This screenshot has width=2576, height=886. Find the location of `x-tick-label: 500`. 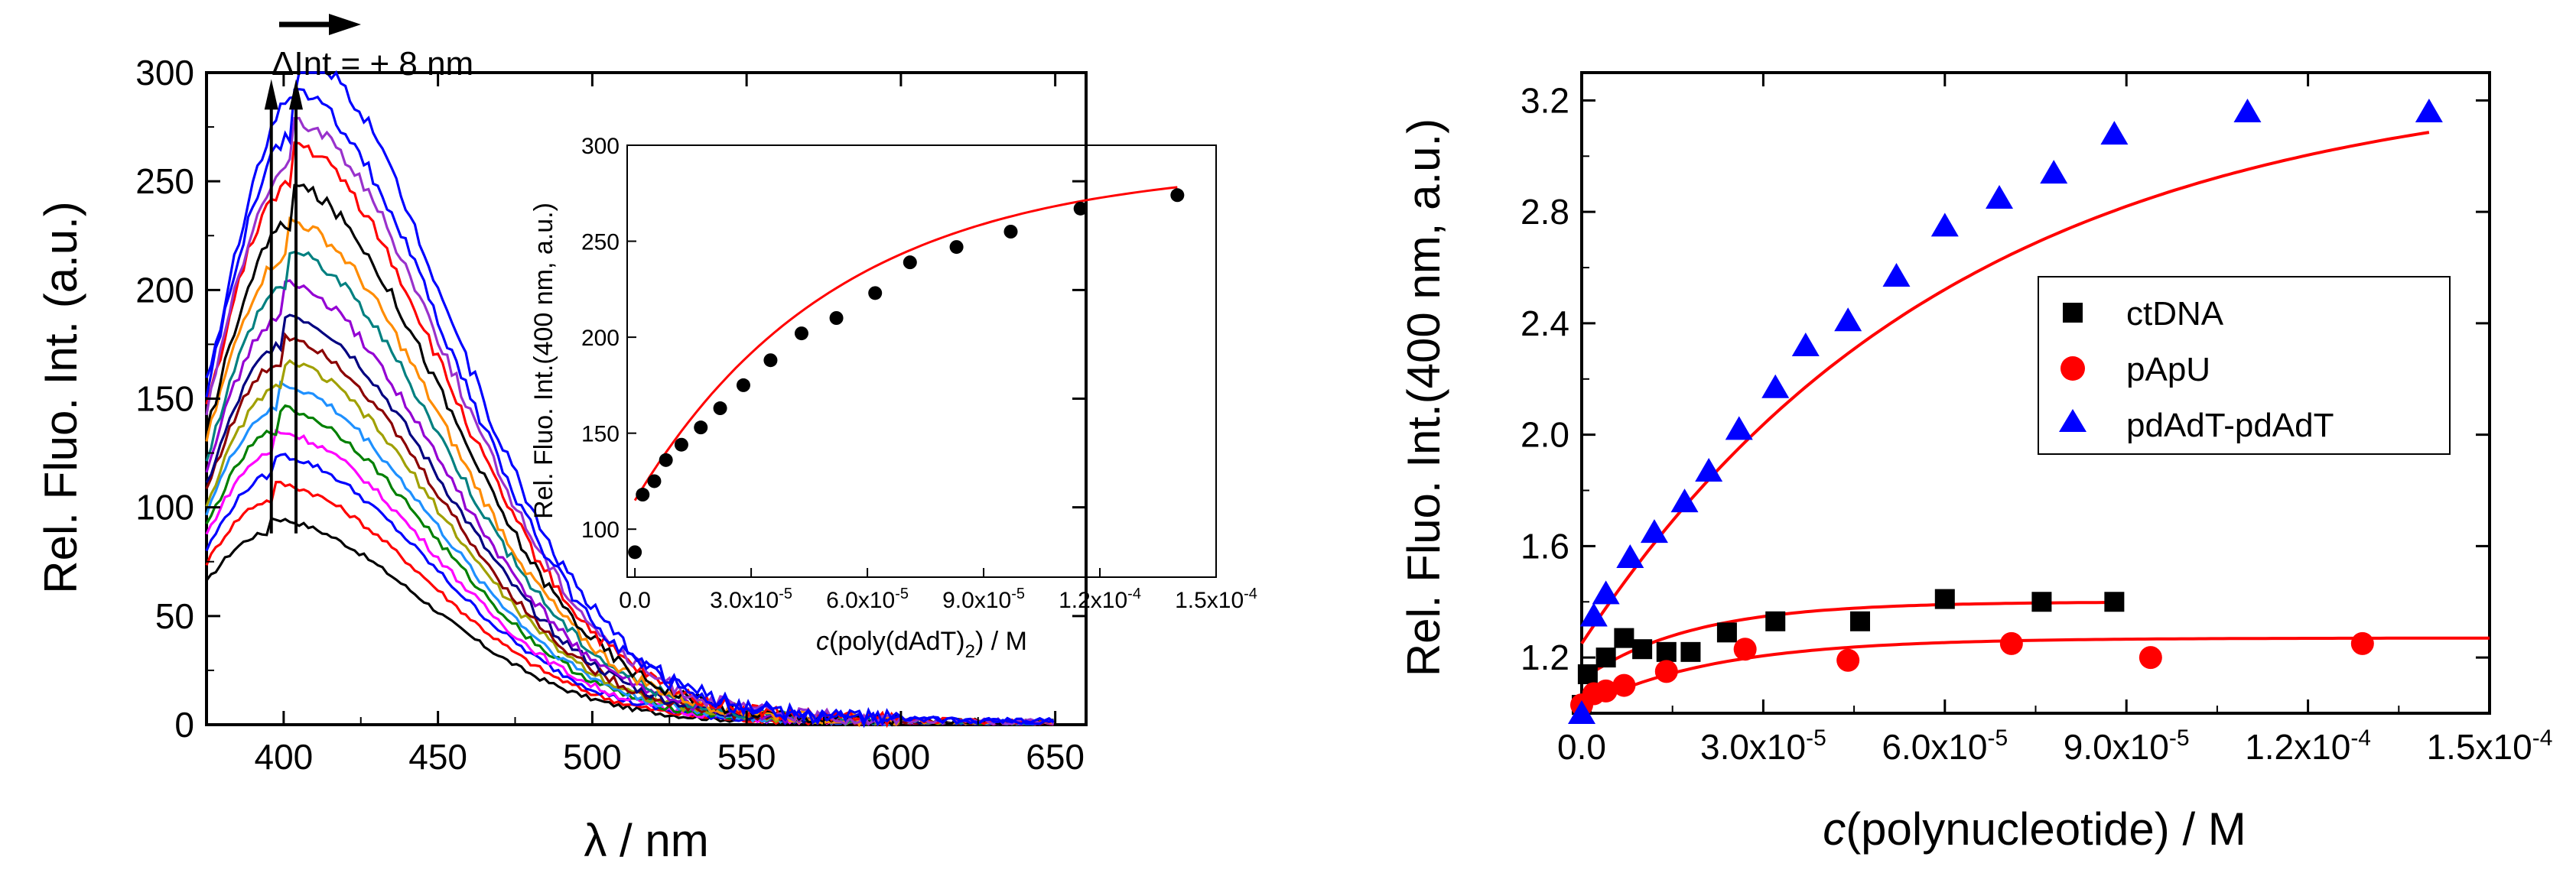

x-tick-label: 500 is located at coordinates (592, 757).